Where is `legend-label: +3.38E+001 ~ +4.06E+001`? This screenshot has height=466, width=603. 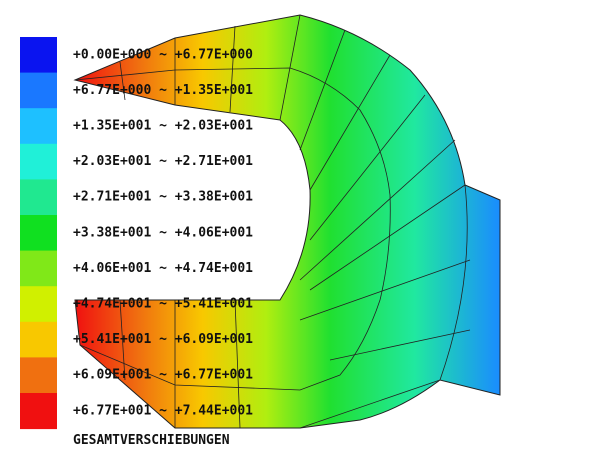 legend-label: +3.38E+001 ~ +4.06E+001 is located at coordinates (163, 232).